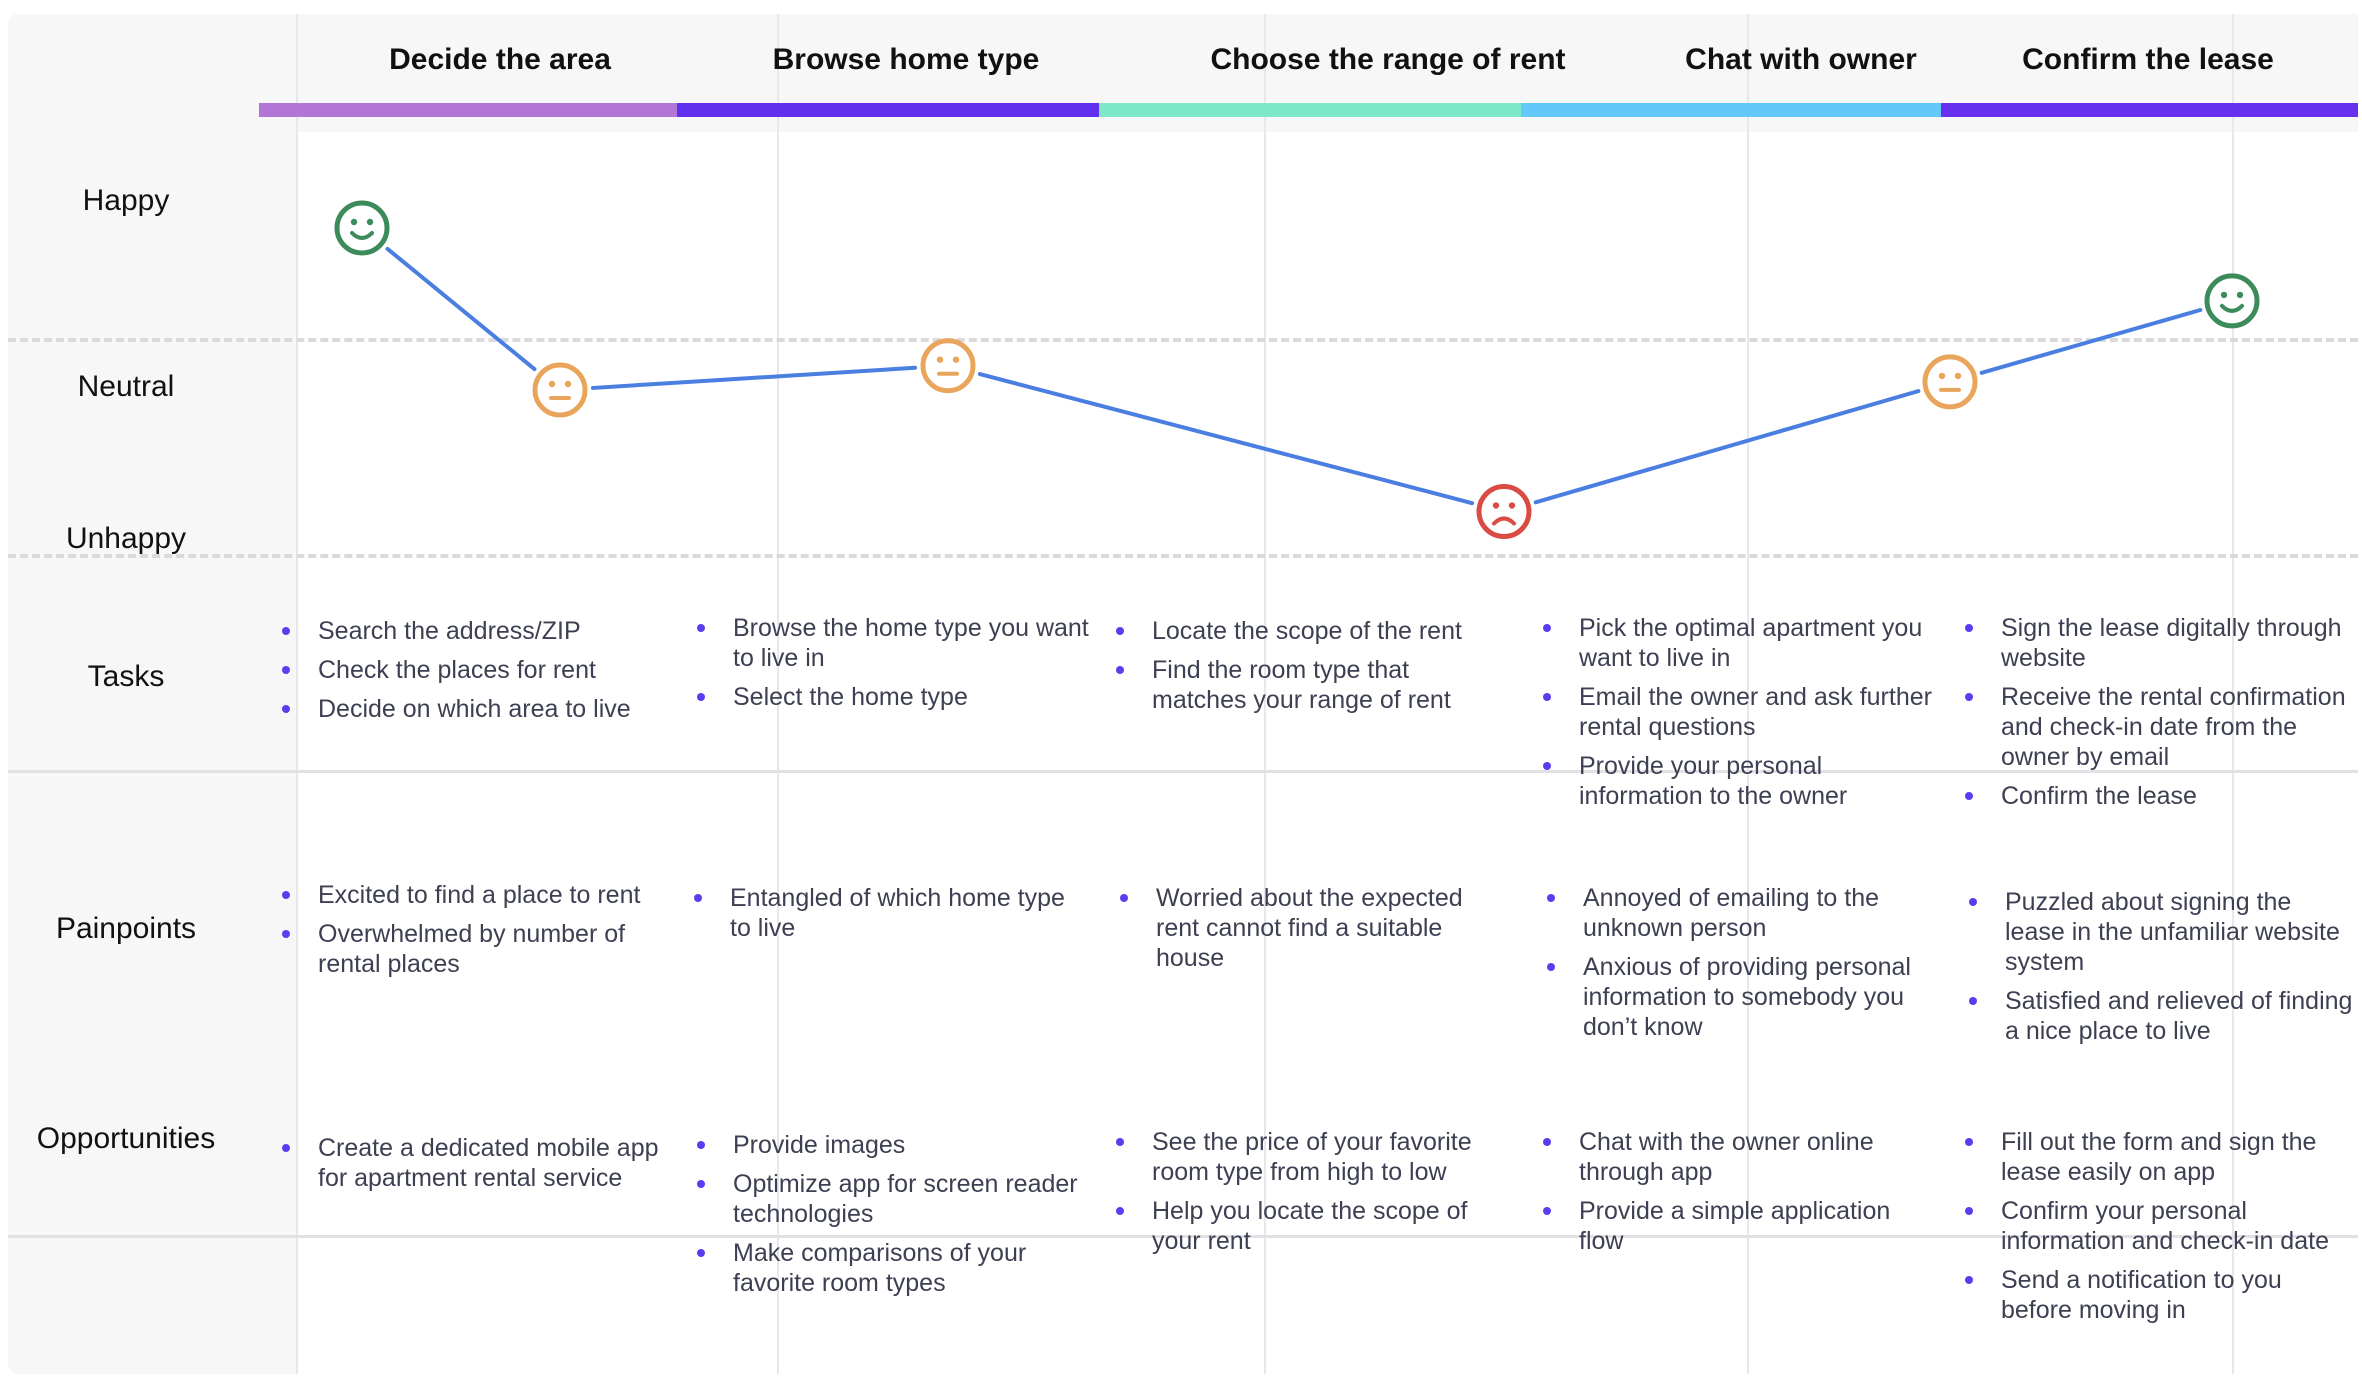  What do you see at coordinates (126, 928) in the screenshot?
I see `row-label-painpoints: Painpoints` at bounding box center [126, 928].